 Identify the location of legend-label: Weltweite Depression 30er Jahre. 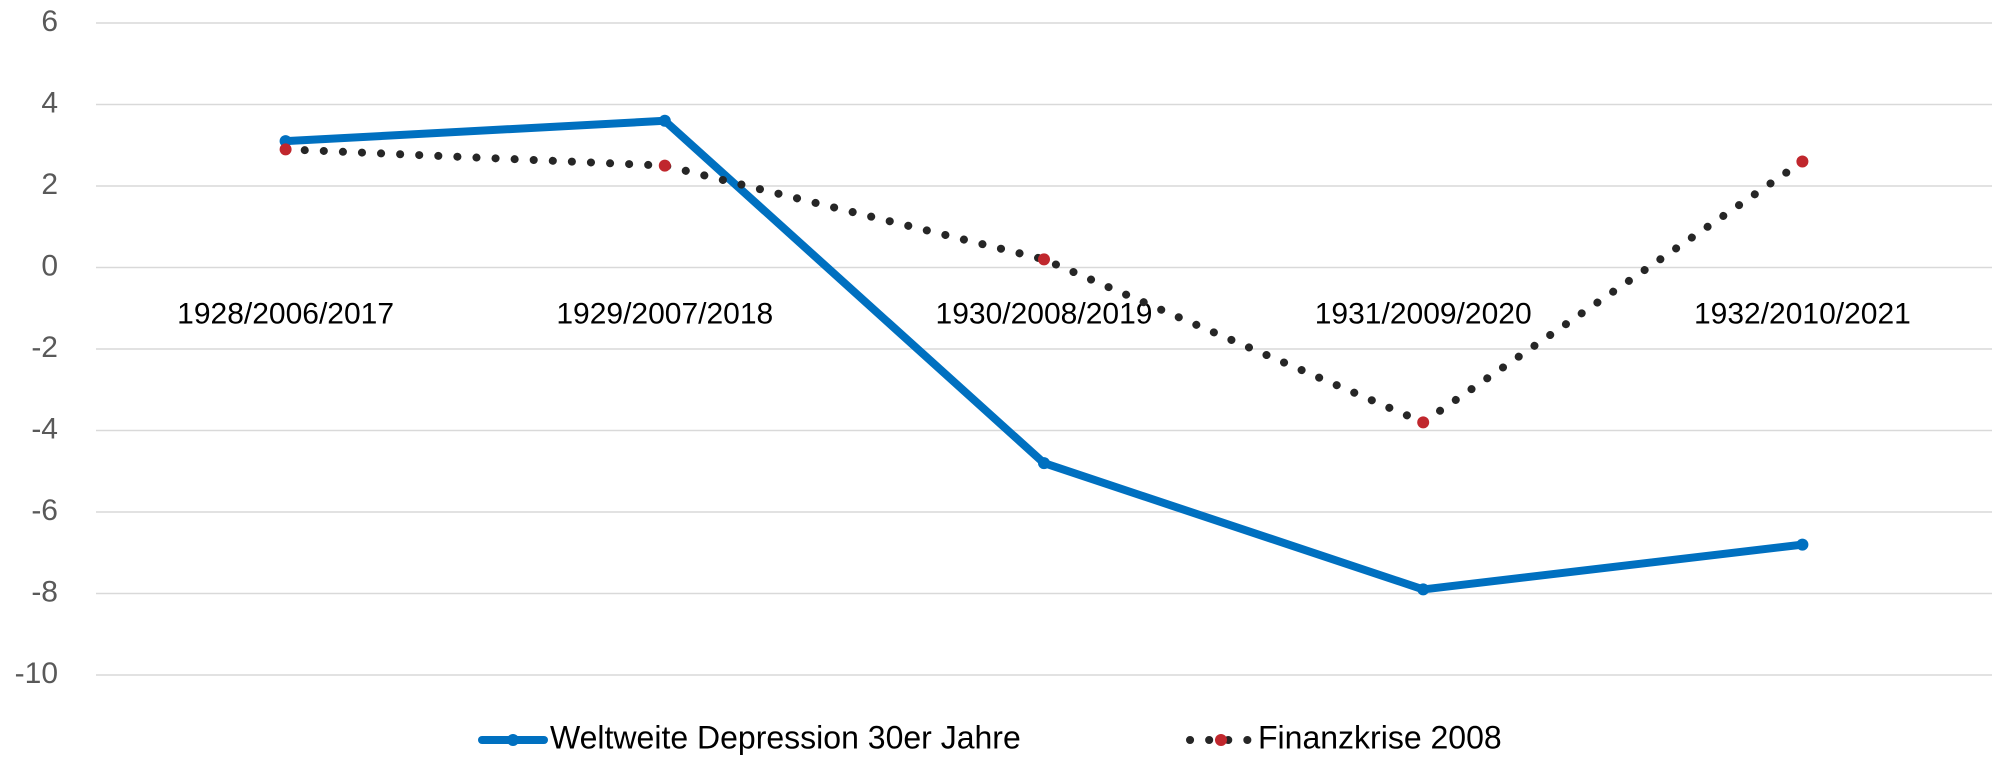
(785, 737).